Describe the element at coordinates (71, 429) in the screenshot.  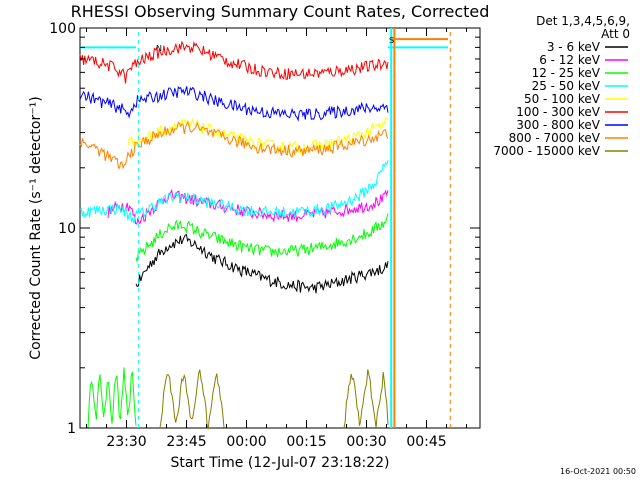
I see `y-tick-label: 1` at that location.